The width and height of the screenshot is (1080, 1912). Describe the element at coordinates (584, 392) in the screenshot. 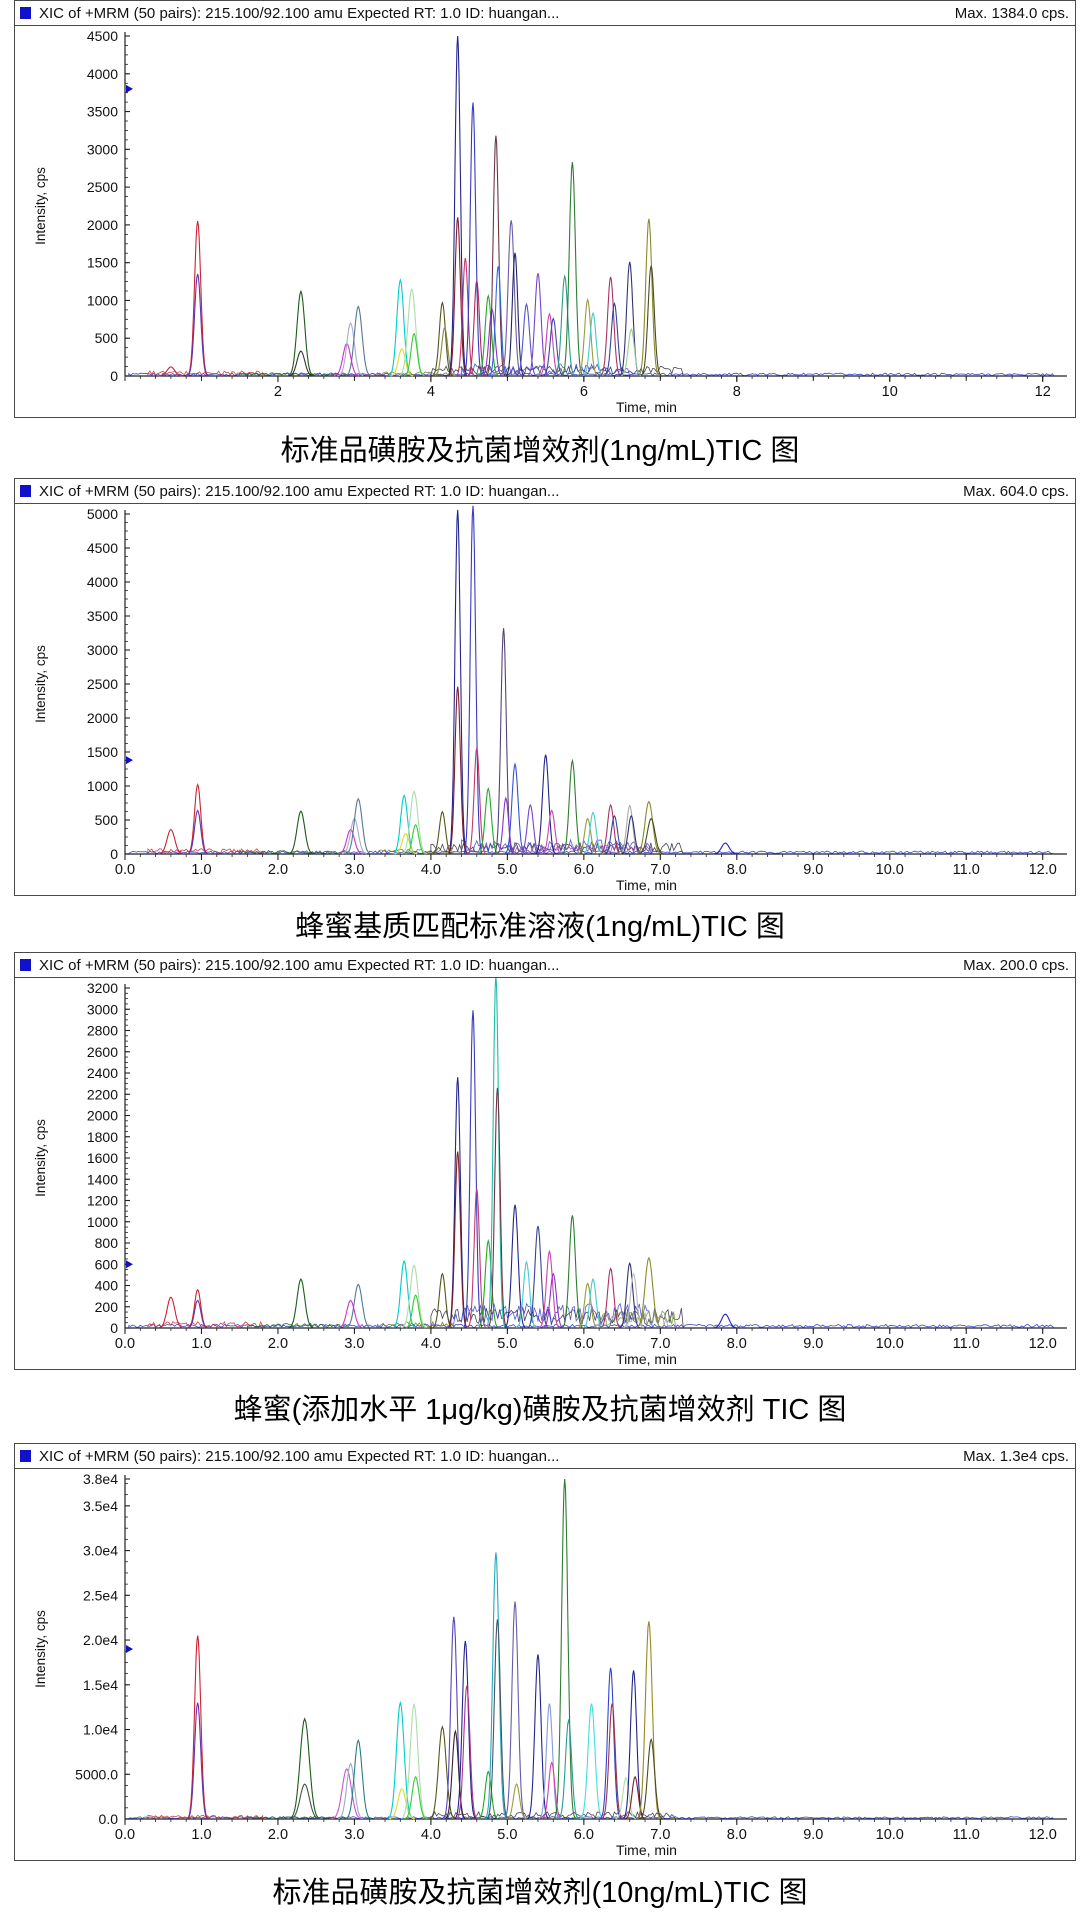

I see `svg-text: 6` at that location.